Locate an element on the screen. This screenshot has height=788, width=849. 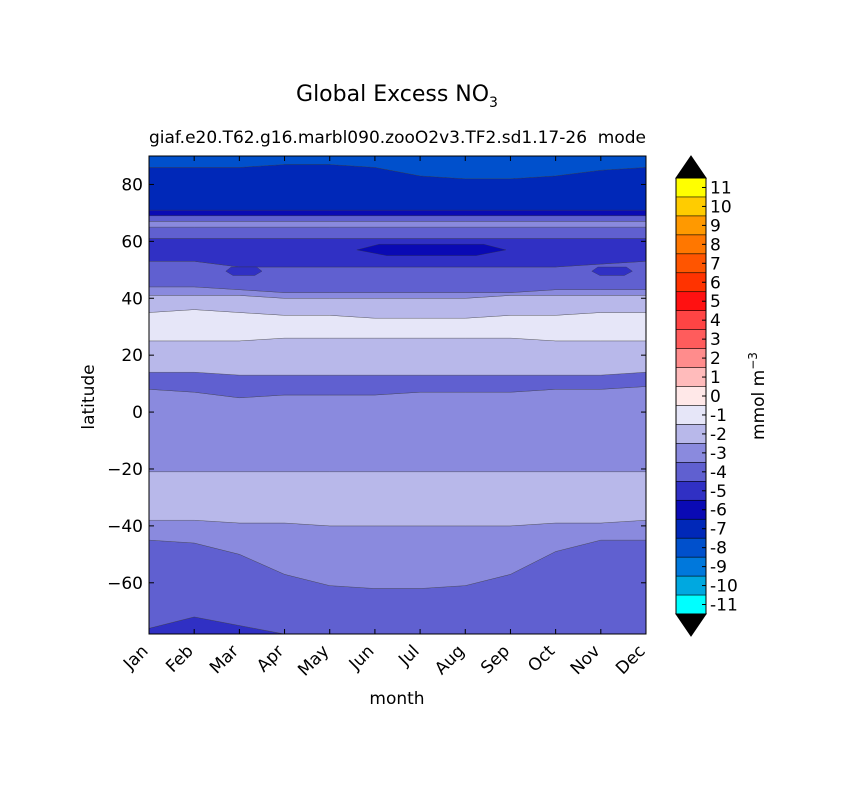
colorbar-over-arrow is located at coordinates (691, 167).